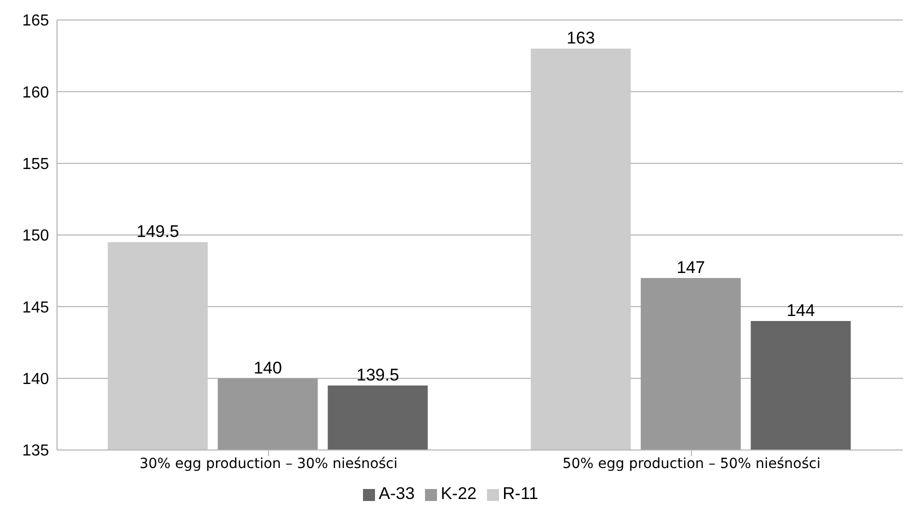  What do you see at coordinates (268, 464) in the screenshot?
I see `x-tick-label: 30% egg production – 30% nieśności` at bounding box center [268, 464].